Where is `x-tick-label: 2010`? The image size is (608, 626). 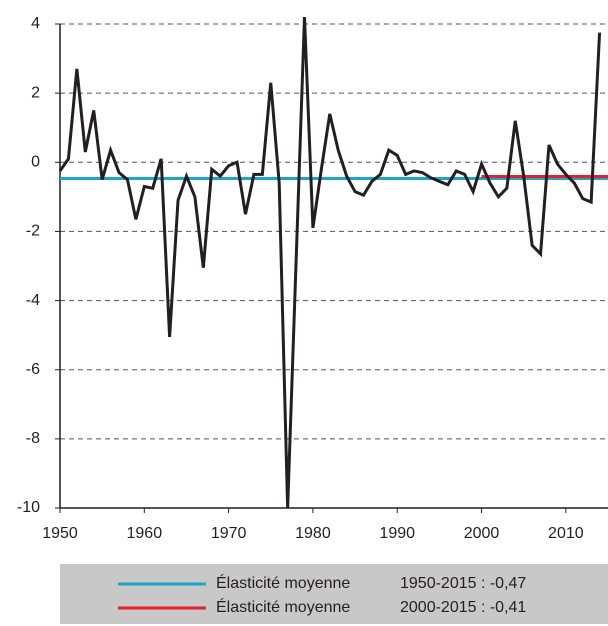 x-tick-label: 2010 is located at coordinates (566, 533).